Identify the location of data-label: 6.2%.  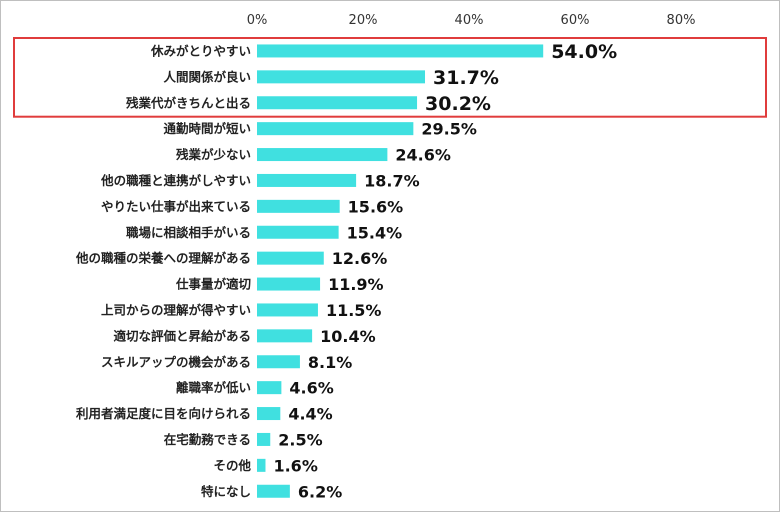
(320, 491).